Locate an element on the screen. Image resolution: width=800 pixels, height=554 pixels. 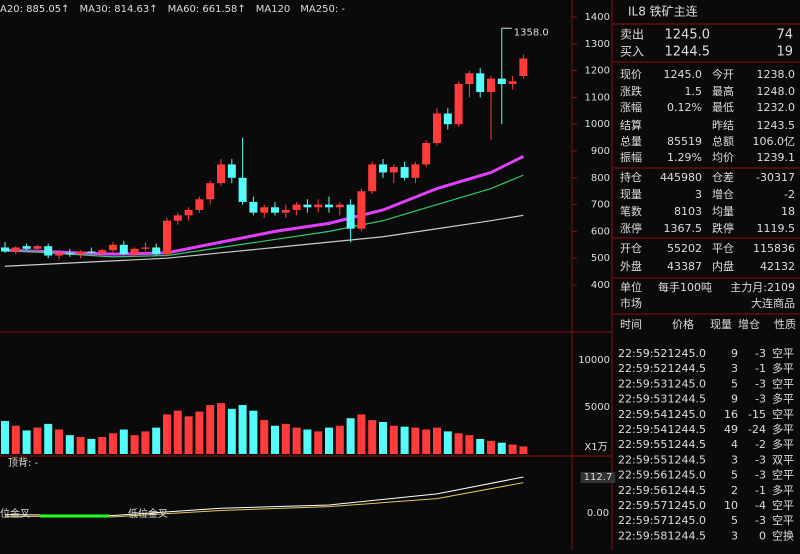
trade-volume: 9 is located at coordinates (734, 353).